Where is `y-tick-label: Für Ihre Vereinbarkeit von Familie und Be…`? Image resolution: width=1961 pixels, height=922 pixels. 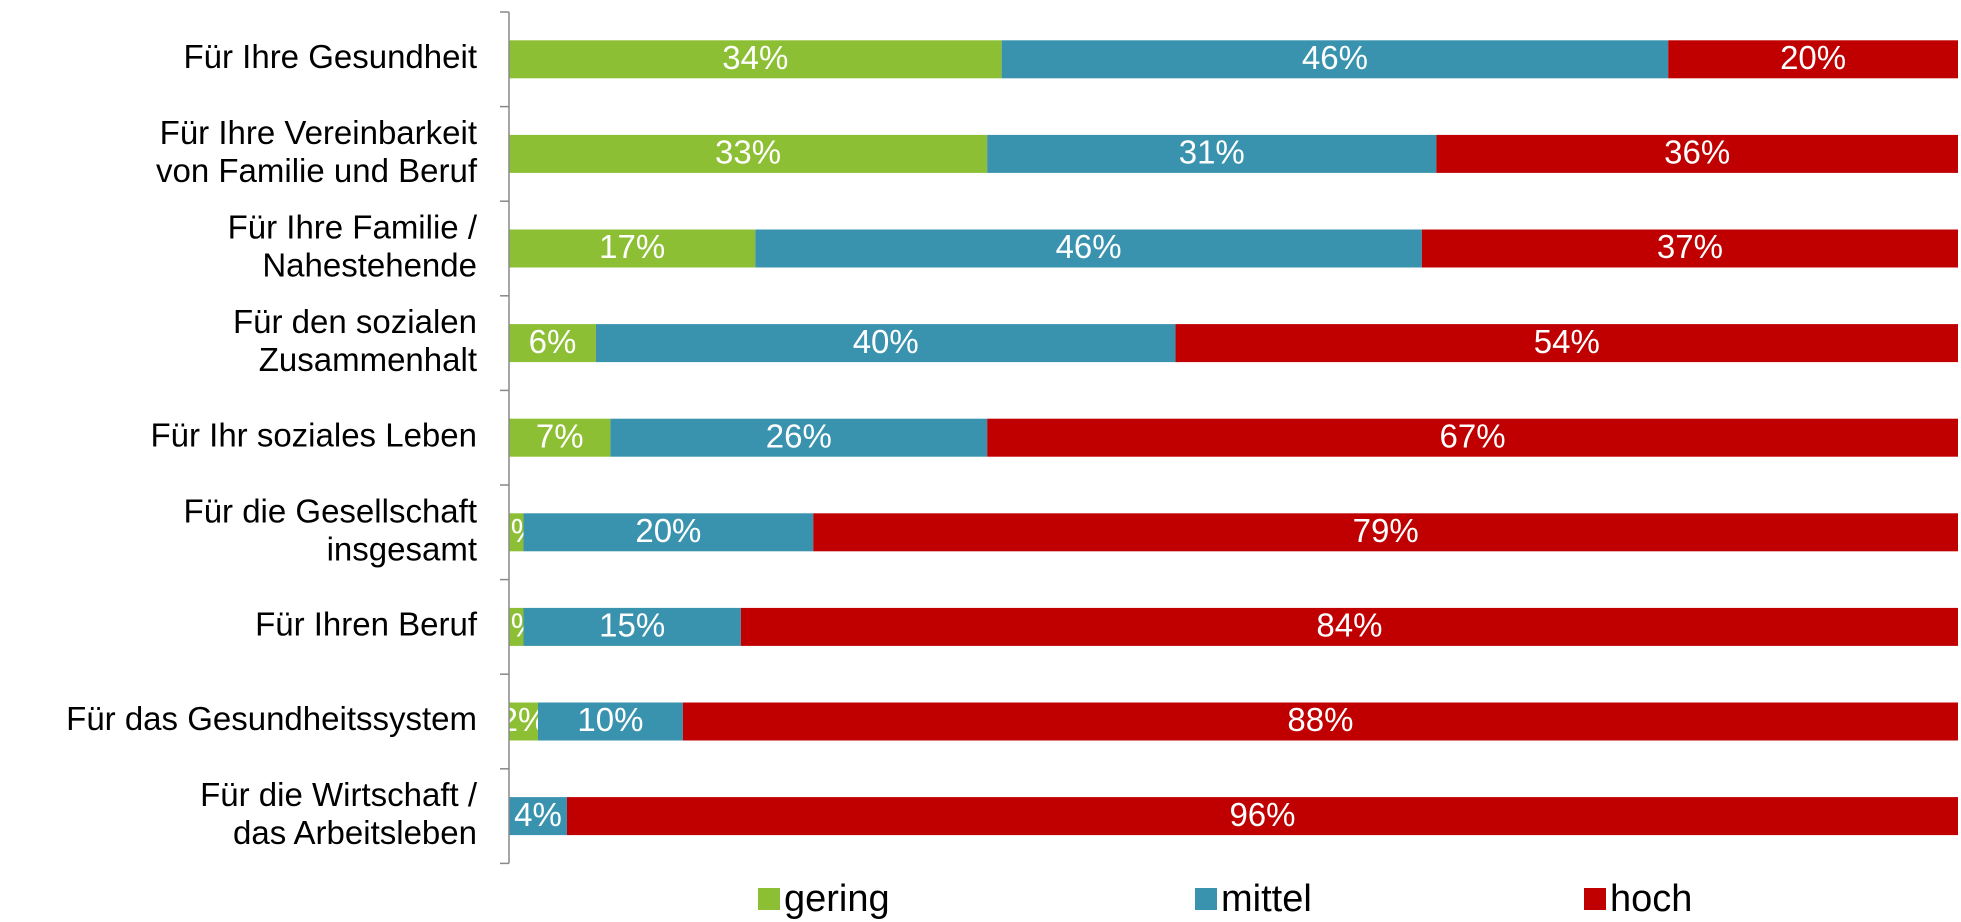
y-tick-label: Für Ihre Vereinbarkeit von Familie und Be… is located at coordinates (317, 151).